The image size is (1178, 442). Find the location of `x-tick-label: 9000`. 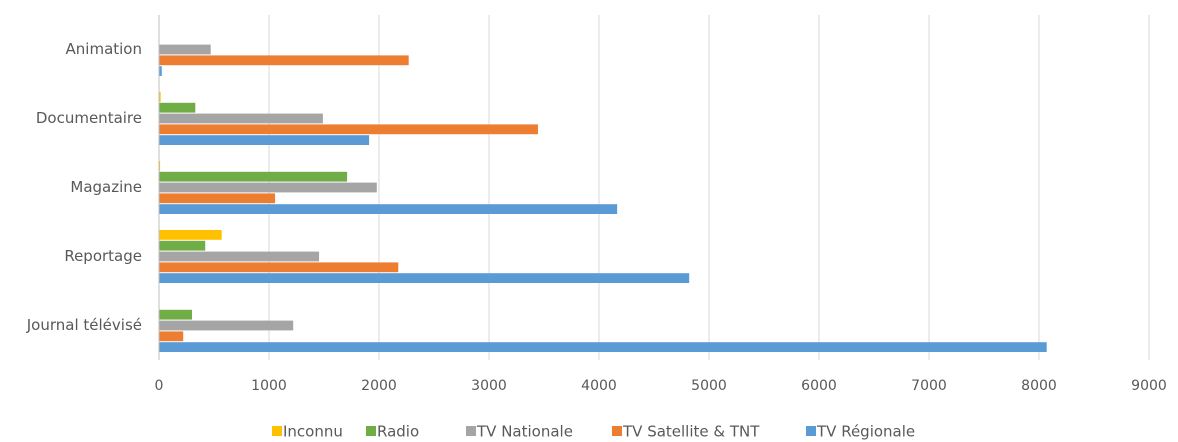

x-tick-label: 9000 is located at coordinates (1149, 386).